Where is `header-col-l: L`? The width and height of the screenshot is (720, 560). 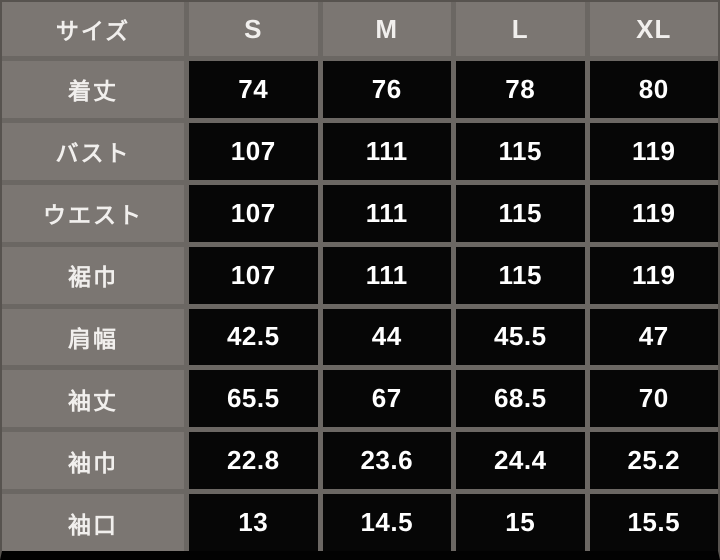
header-col-l: L is located at coordinates (520, 29).